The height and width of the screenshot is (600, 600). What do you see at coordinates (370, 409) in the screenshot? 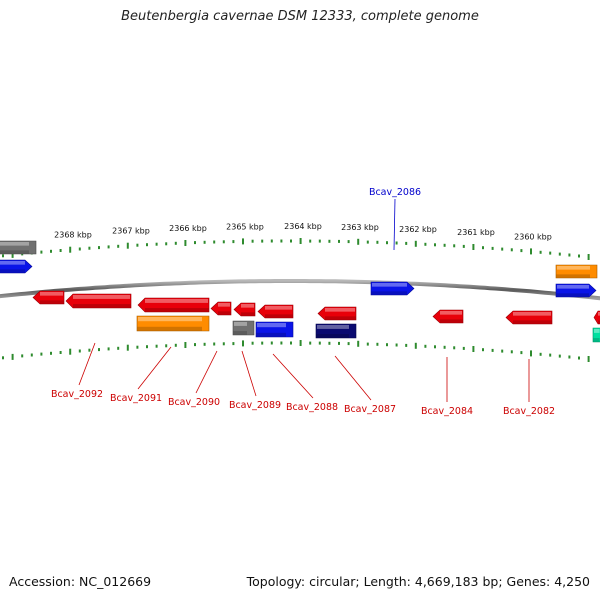
I see `gene-label: Bcav_2087` at bounding box center [370, 409].